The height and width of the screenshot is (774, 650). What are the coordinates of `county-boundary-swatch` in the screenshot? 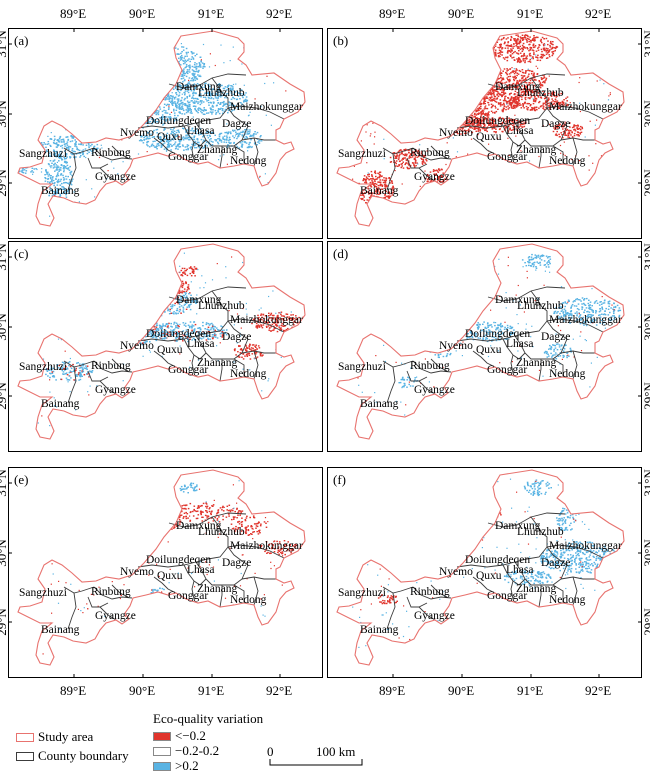 It's located at (25, 756).